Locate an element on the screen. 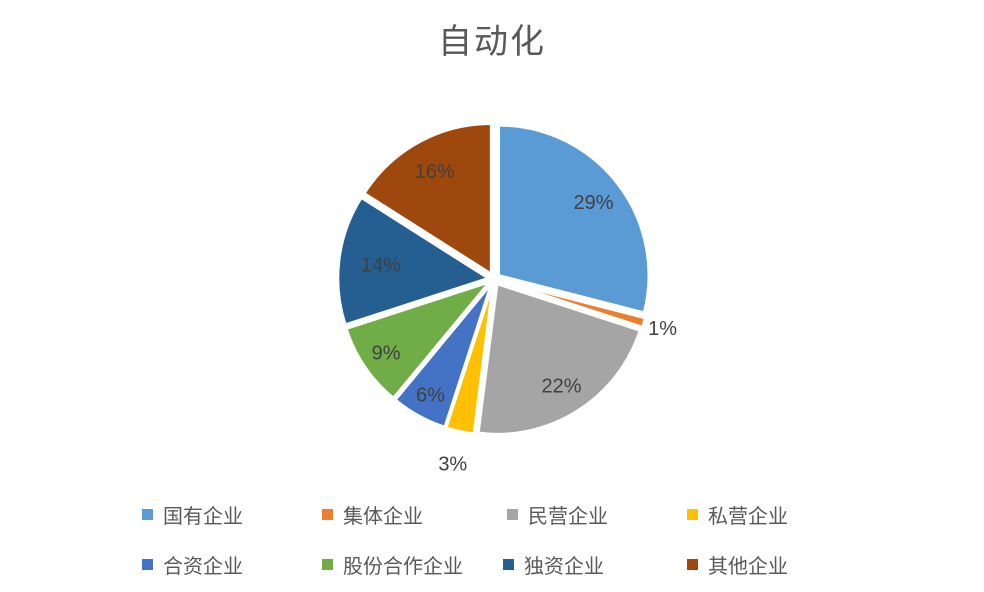  legend-item-3: 民营企业 is located at coordinates (557, 514).